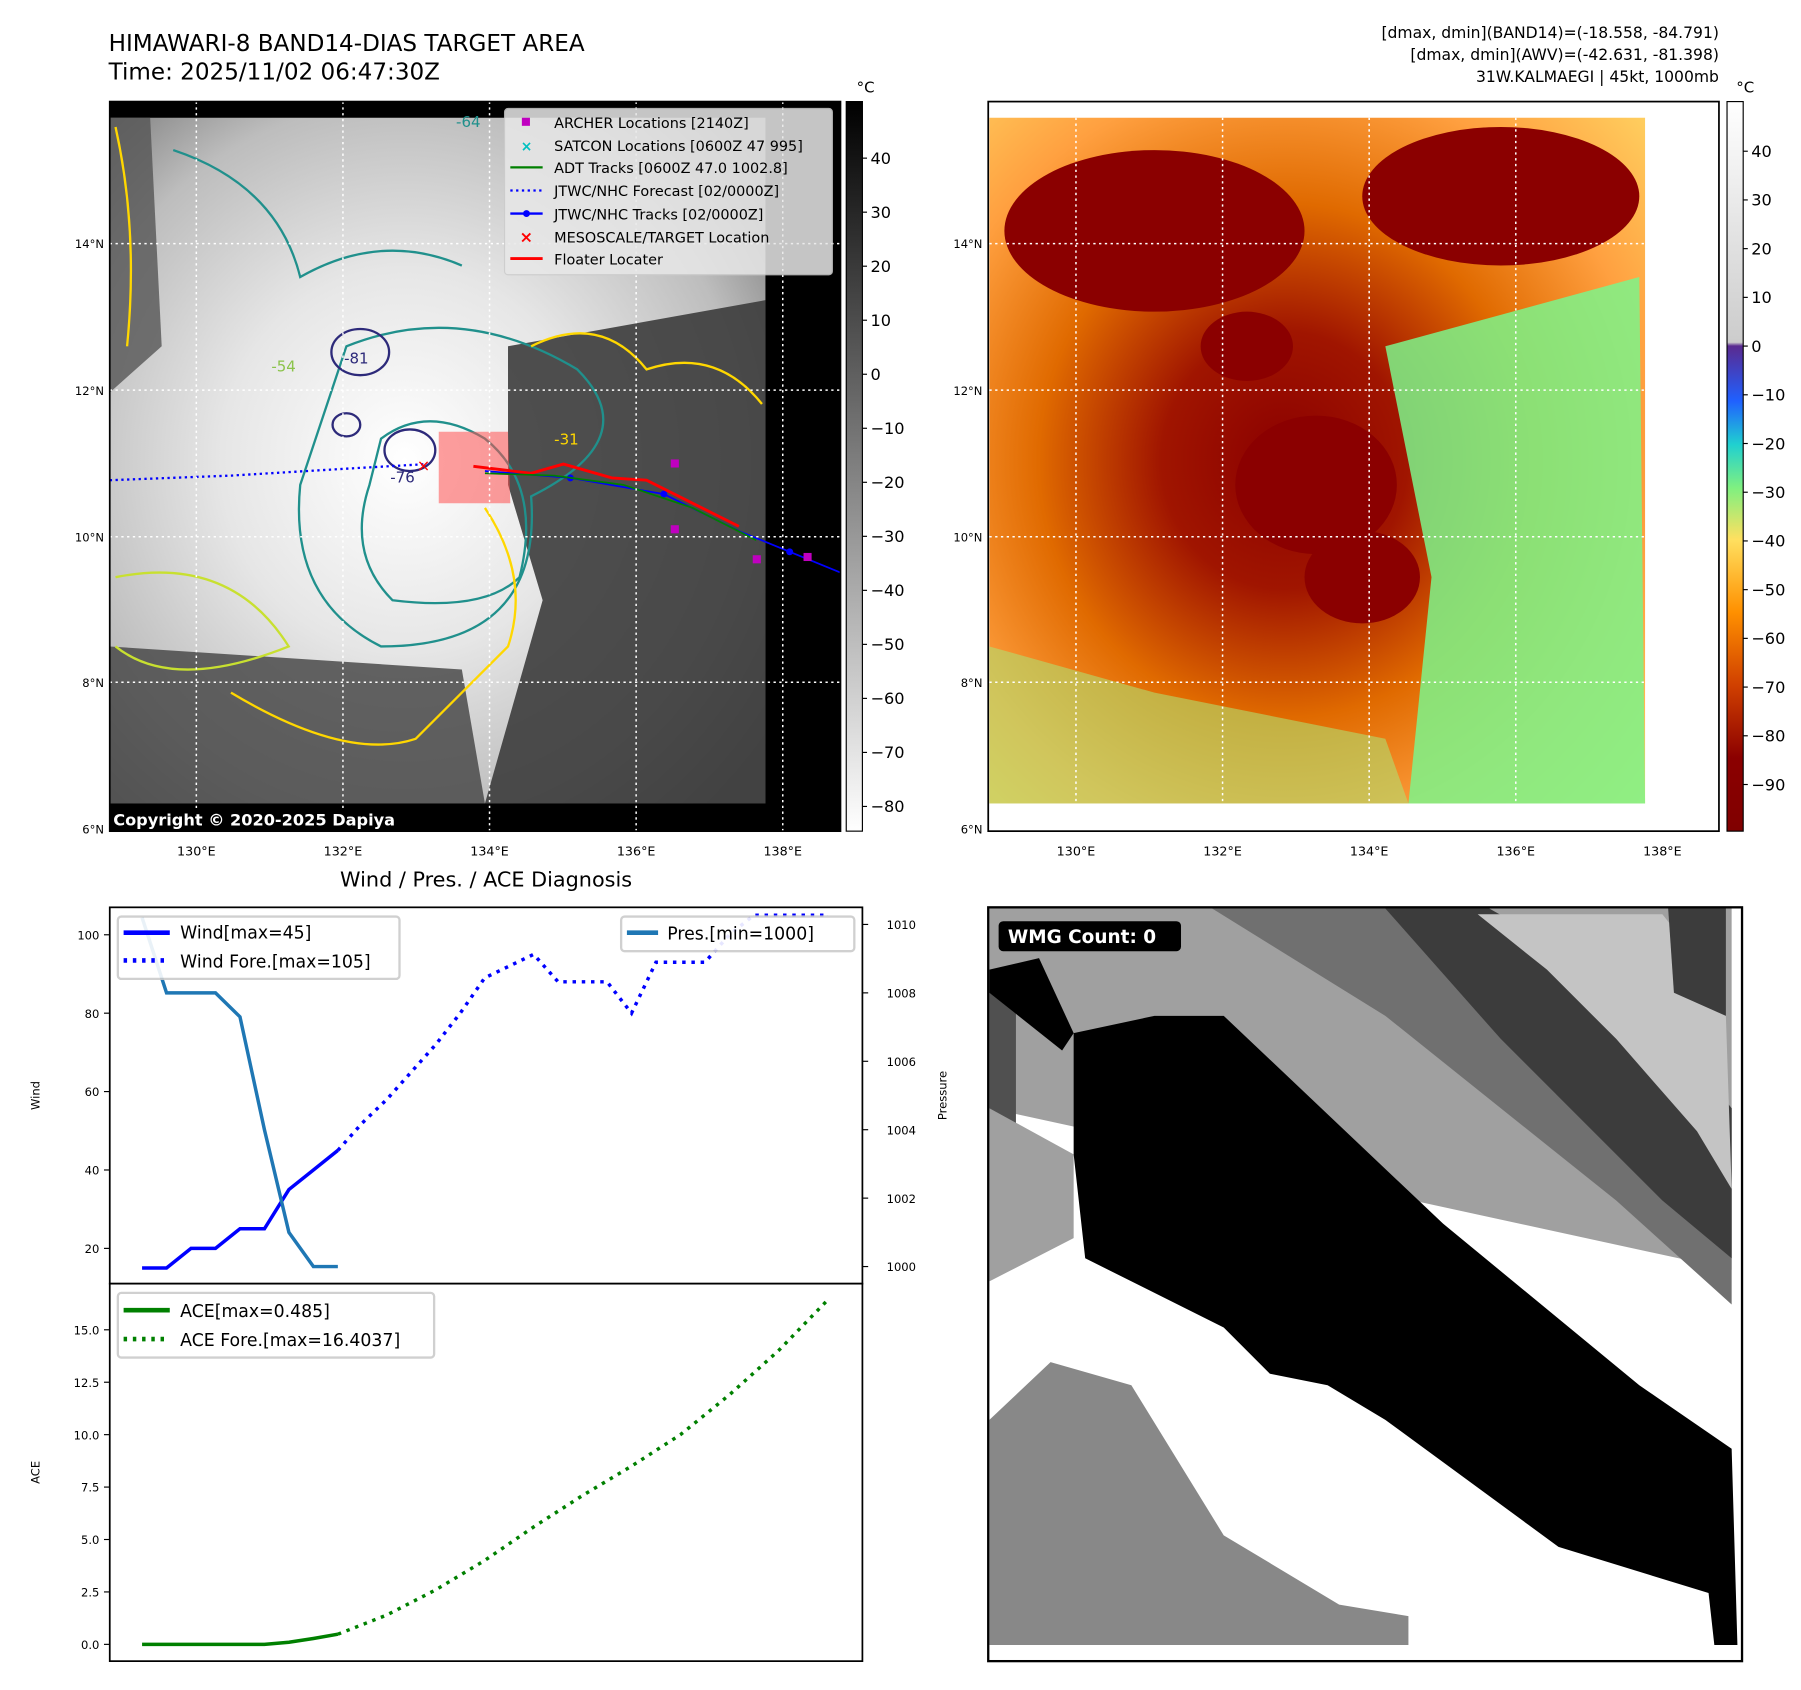 The image size is (1801, 1690). Describe the element at coordinates (1564, 55) in the screenshot. I see `stats-awv: [dmax, dmin](AWV)=(-42.631, -81.398)` at that location.